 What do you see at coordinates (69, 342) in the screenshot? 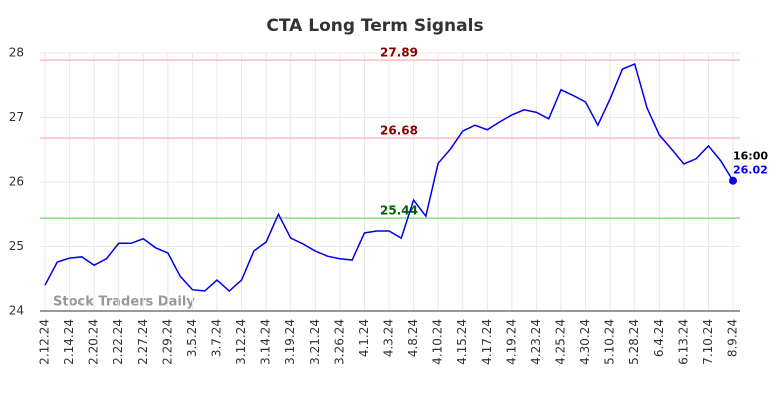
I see `x-tick-label: 2.14.24` at bounding box center [69, 342].